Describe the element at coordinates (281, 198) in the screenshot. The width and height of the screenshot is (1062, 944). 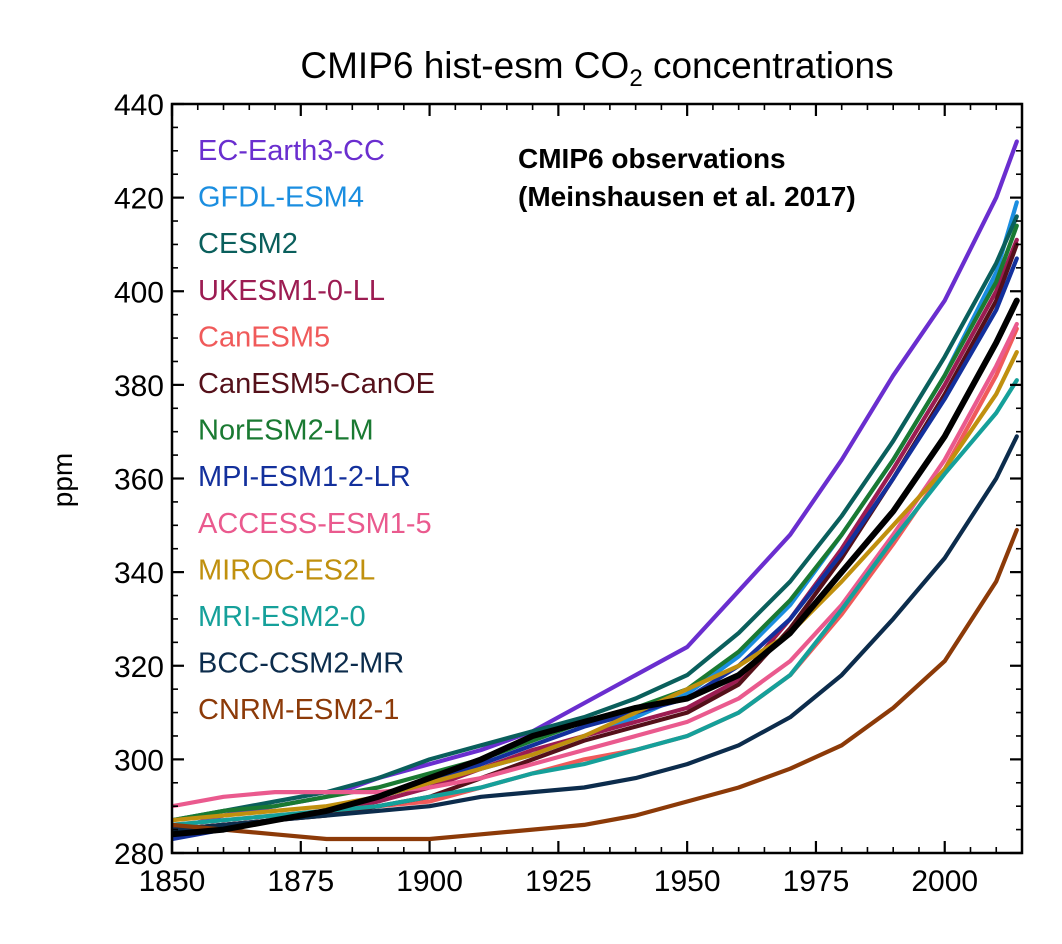
I see `legend-entry: GFDL-ESM4` at that location.